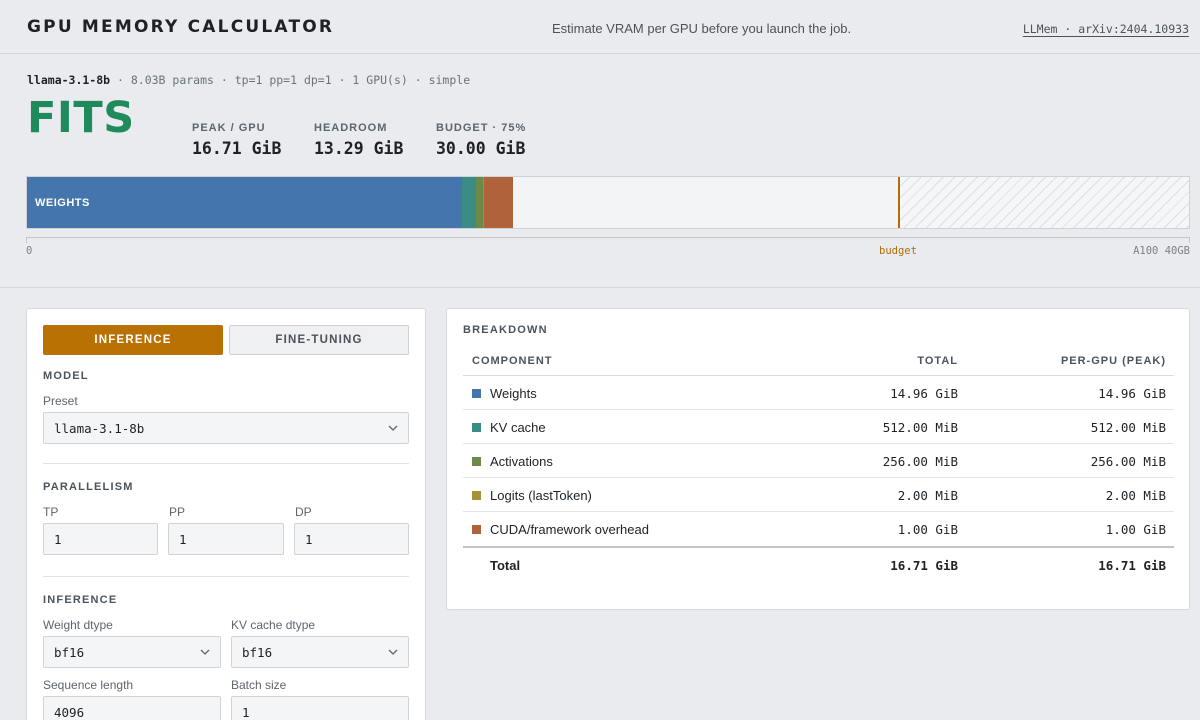 The width and height of the screenshot is (1200, 720). Describe the element at coordinates (177, 512) in the screenshot. I see `pp-label: PP` at that location.